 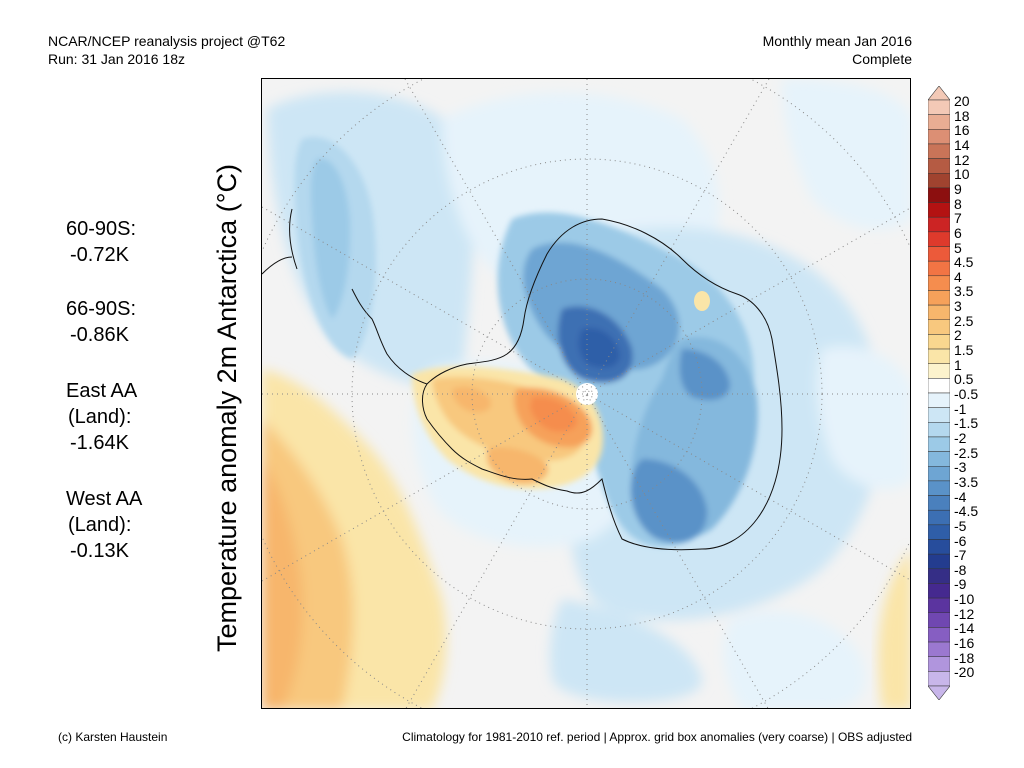 I want to click on colorbar-tick-label: -6, so click(x=960, y=540).